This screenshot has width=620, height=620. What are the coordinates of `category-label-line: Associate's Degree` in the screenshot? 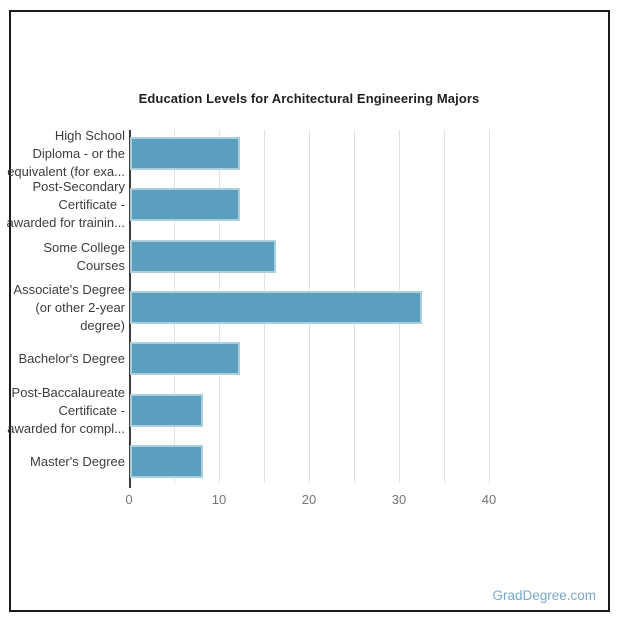 It's located at (69, 289).